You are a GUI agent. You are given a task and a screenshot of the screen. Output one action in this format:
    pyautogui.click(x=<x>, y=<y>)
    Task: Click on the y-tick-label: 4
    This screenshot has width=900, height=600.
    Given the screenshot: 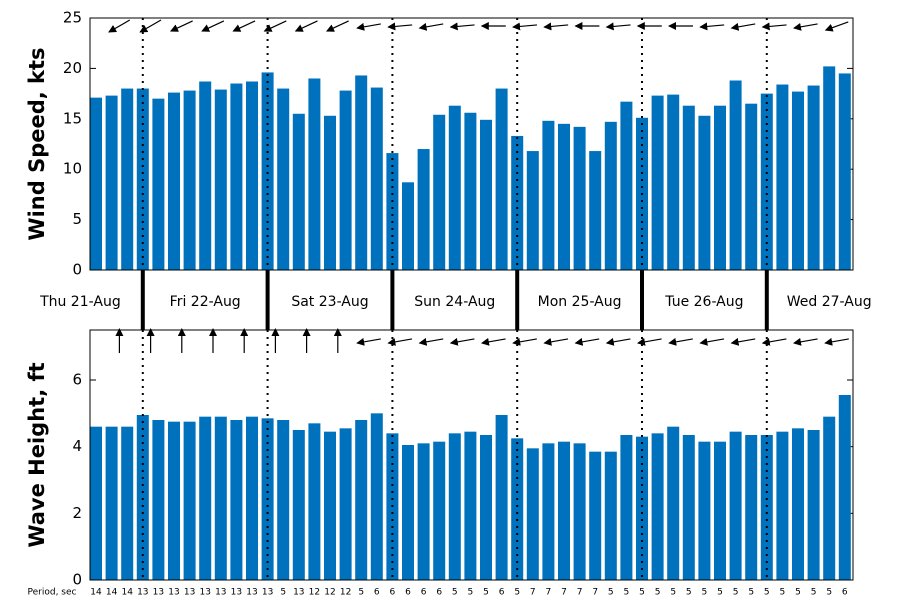 What is the action you would take?
    pyautogui.click(x=77, y=446)
    